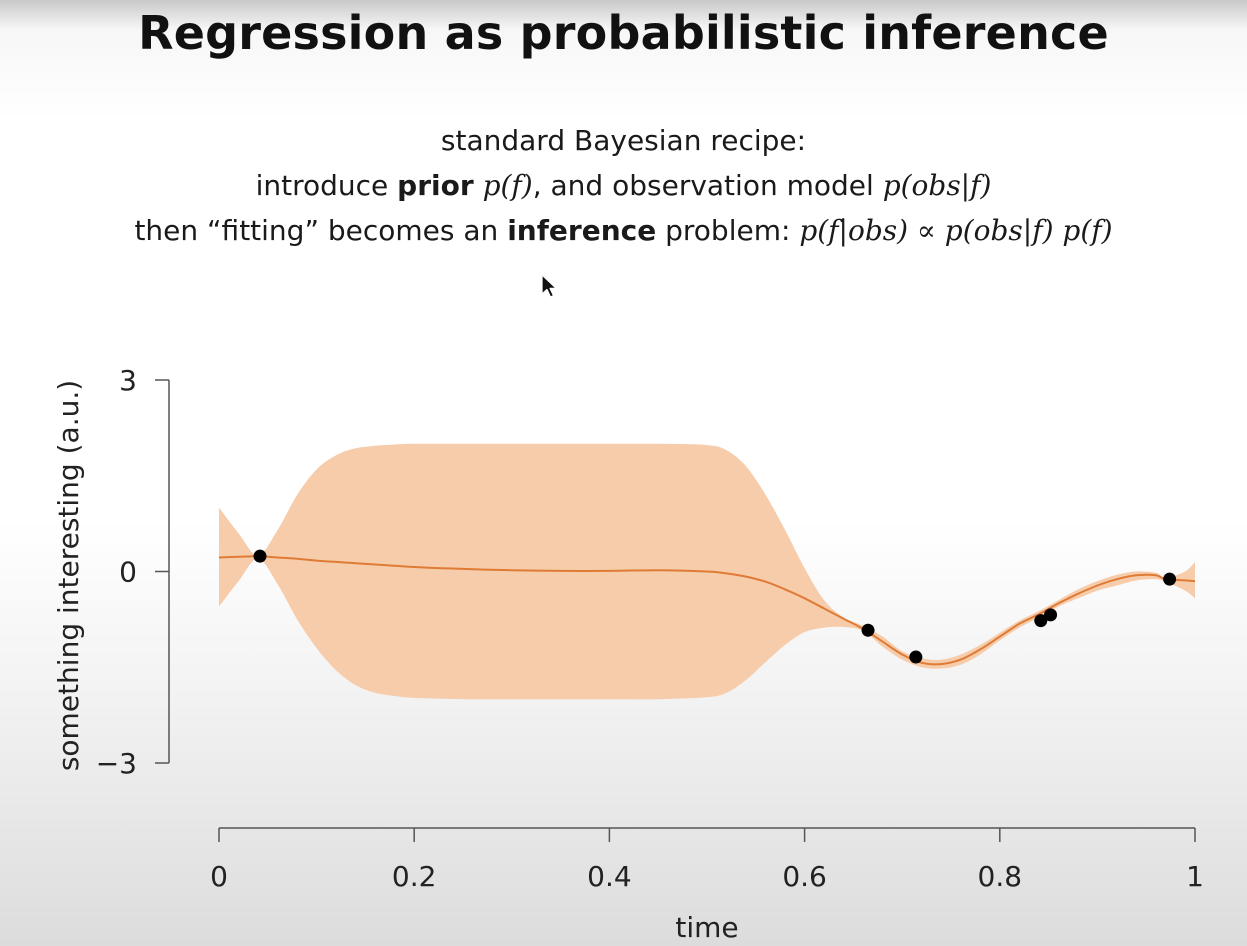 The width and height of the screenshot is (1247, 946). What do you see at coordinates (609, 876) in the screenshot?
I see `x-tick-label-2: 0.4` at bounding box center [609, 876].